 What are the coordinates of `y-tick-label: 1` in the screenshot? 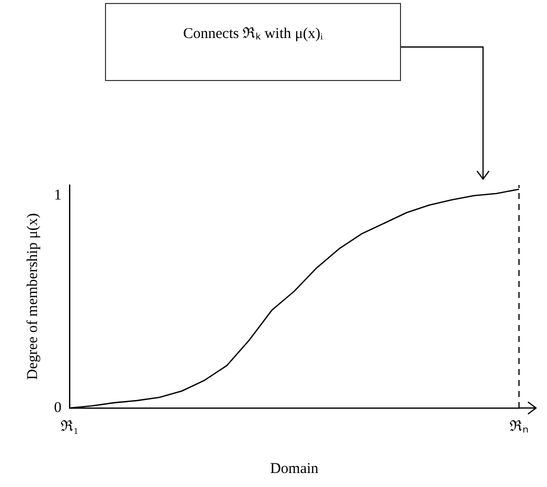 It's located at (58, 196).